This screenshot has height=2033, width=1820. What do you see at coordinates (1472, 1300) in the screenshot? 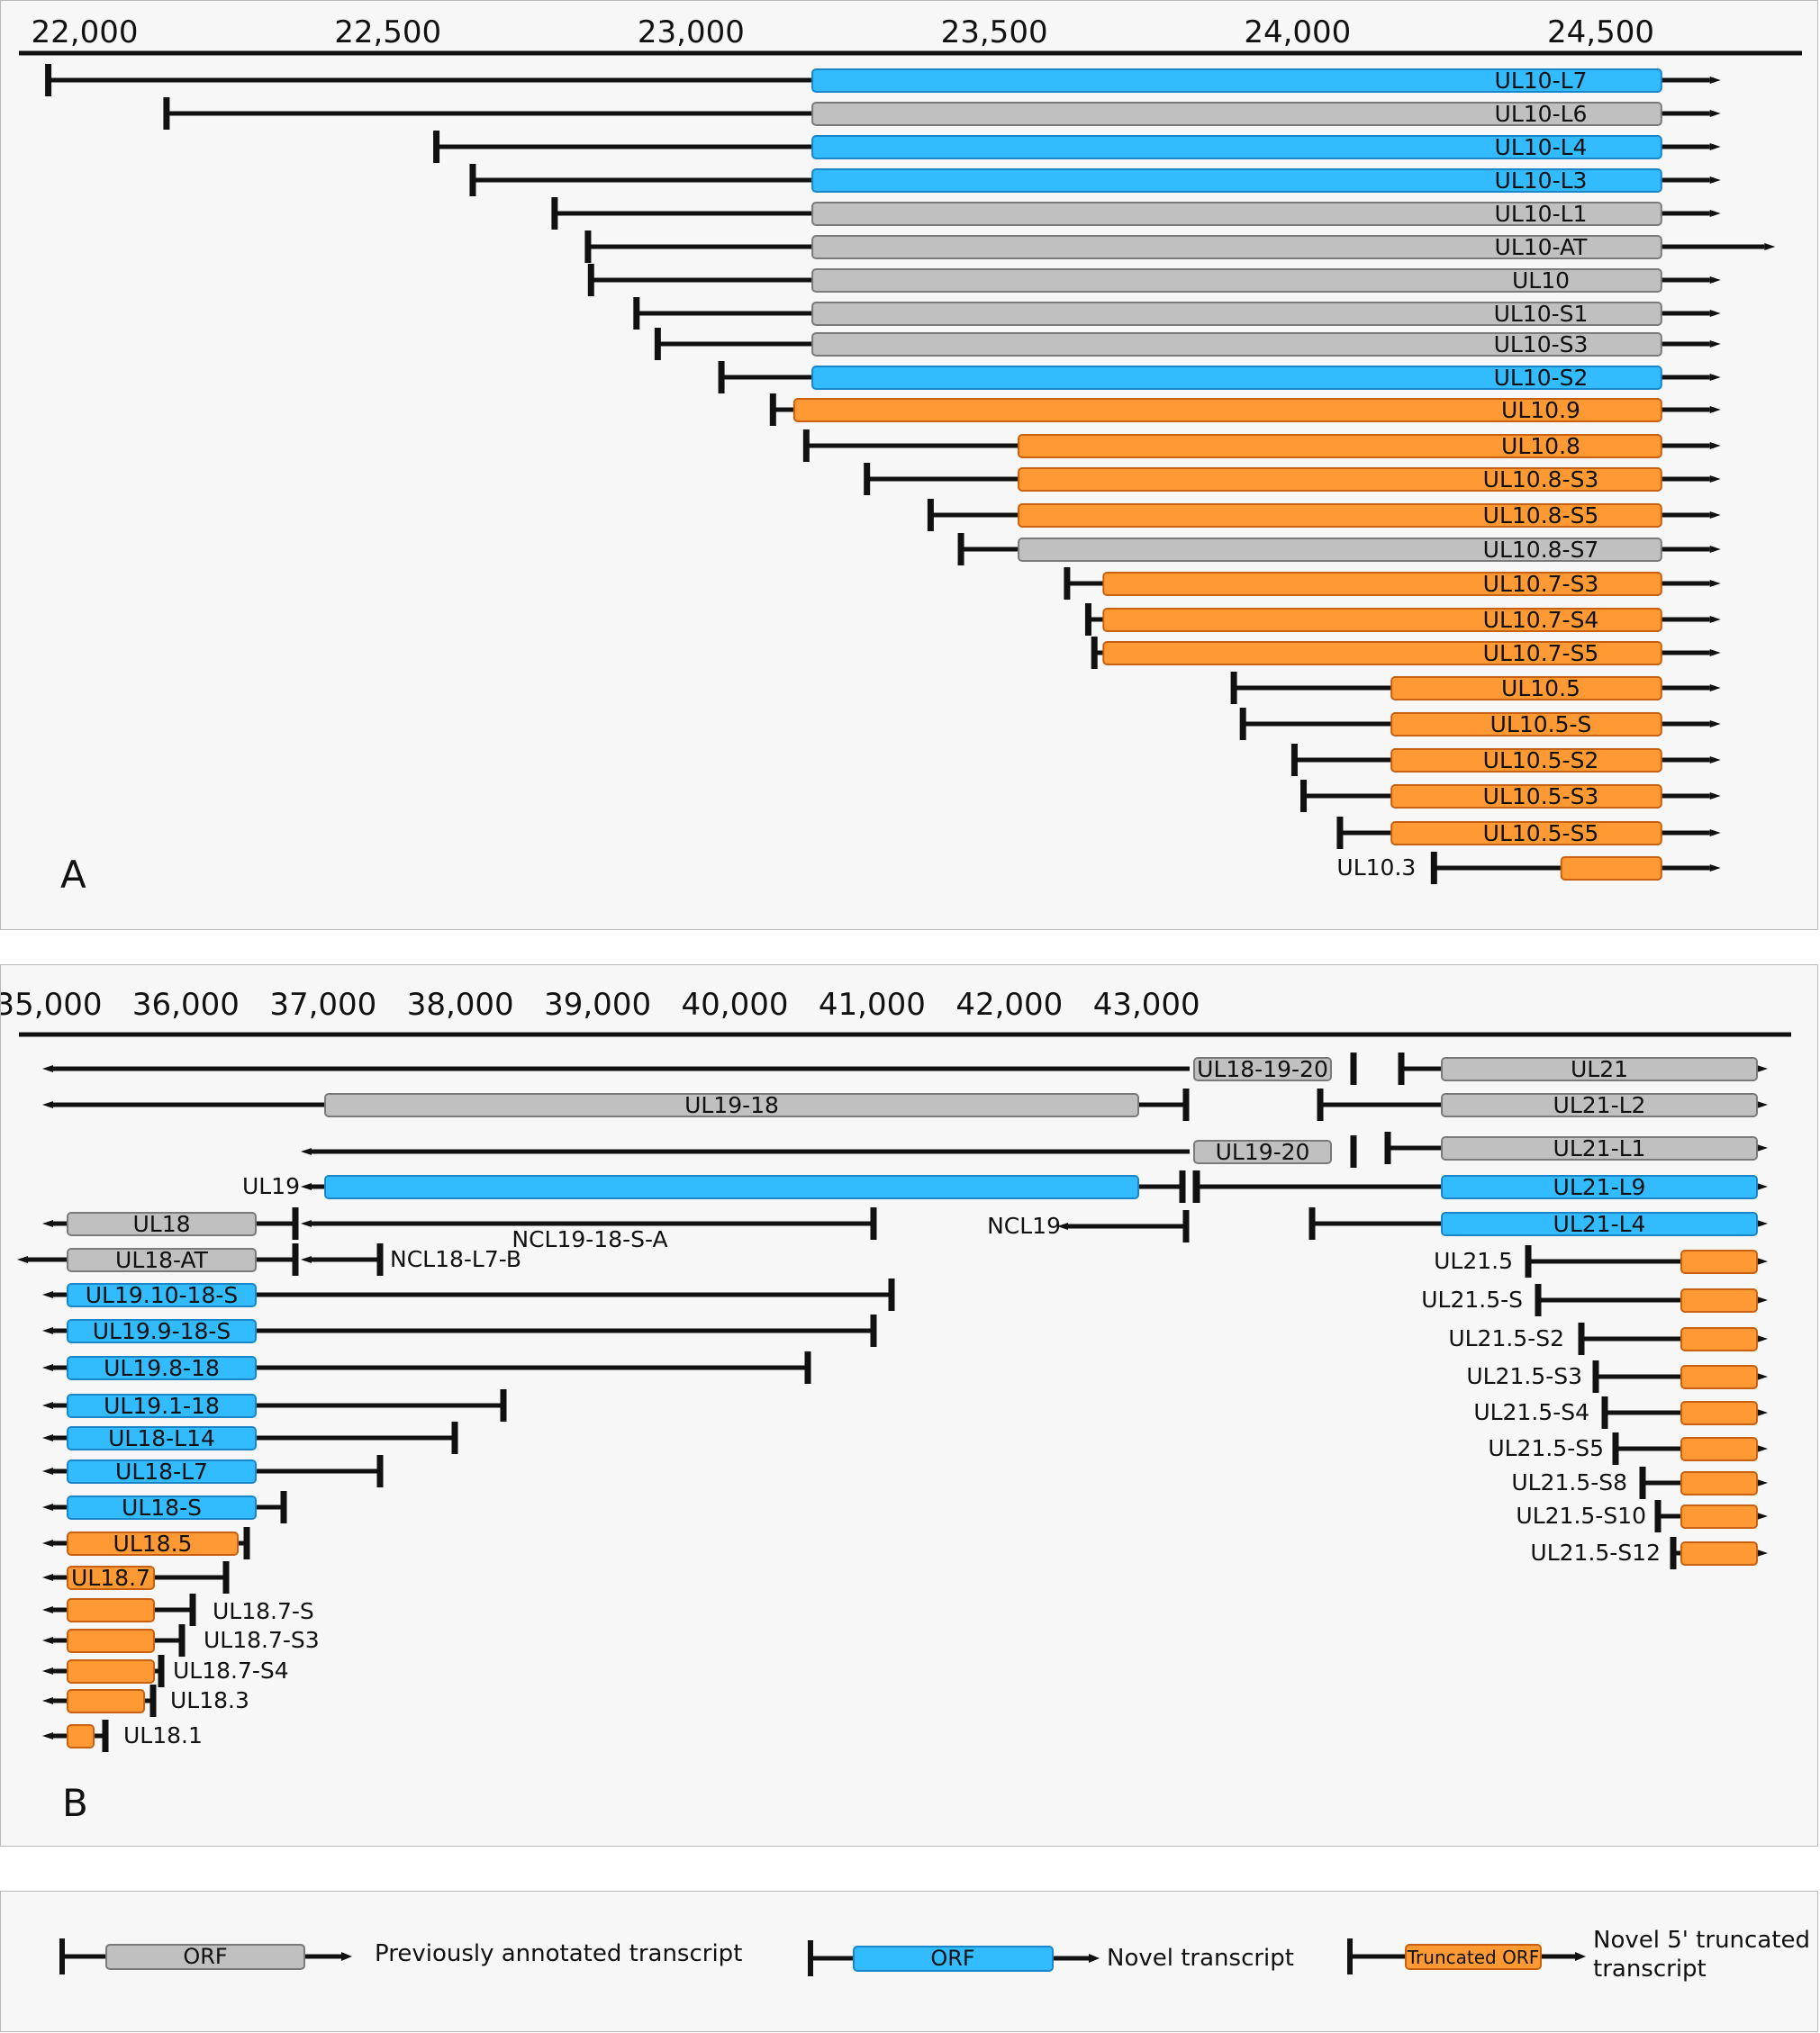
I see `transcript-label: UL21.5-S` at bounding box center [1472, 1300].